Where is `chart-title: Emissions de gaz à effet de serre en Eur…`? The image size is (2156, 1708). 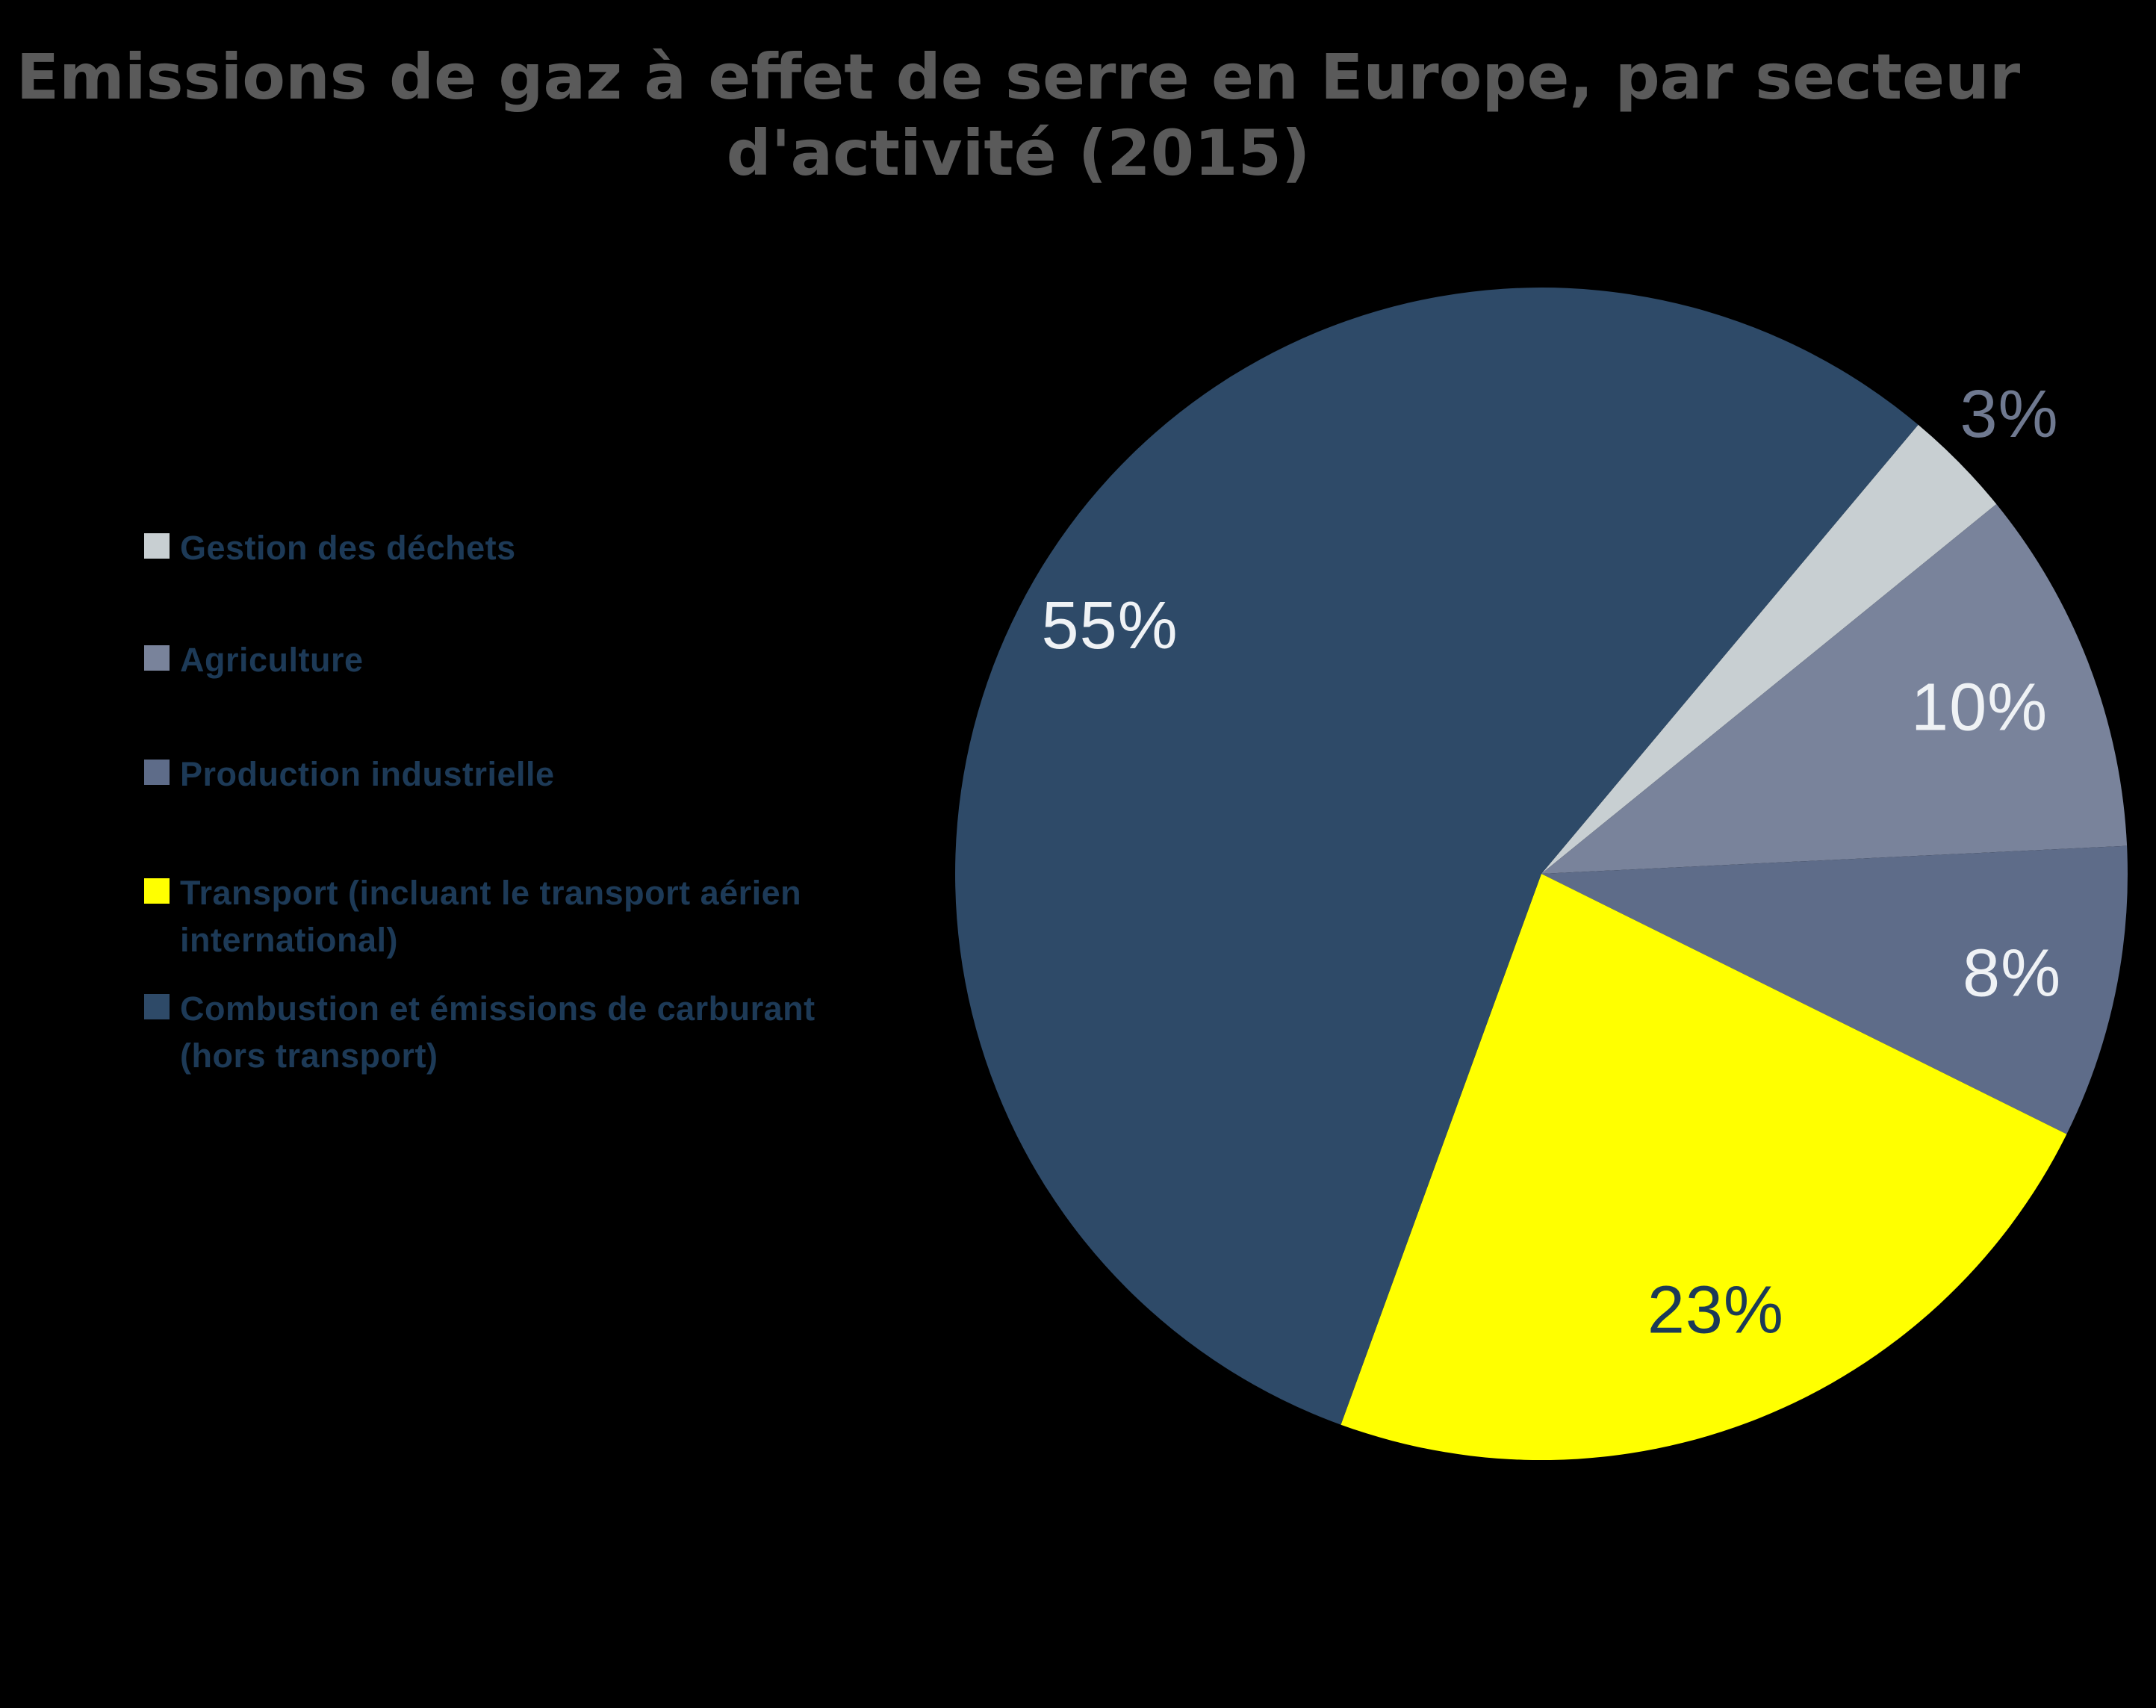 chart-title: Emissions de gaz à effet de serre en Eur… is located at coordinates (1019, 115).